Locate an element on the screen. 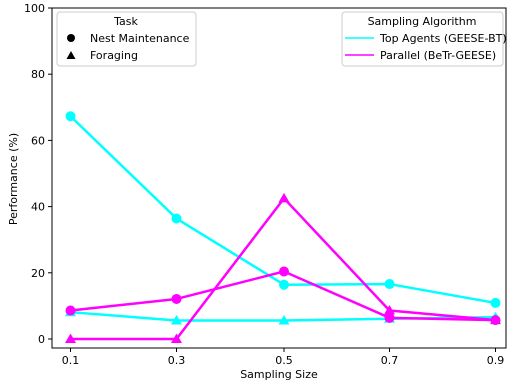 This screenshot has width=508, height=385. y-axis-ticks: 0 20 40 60 80 100 is located at coordinates (38, 174).